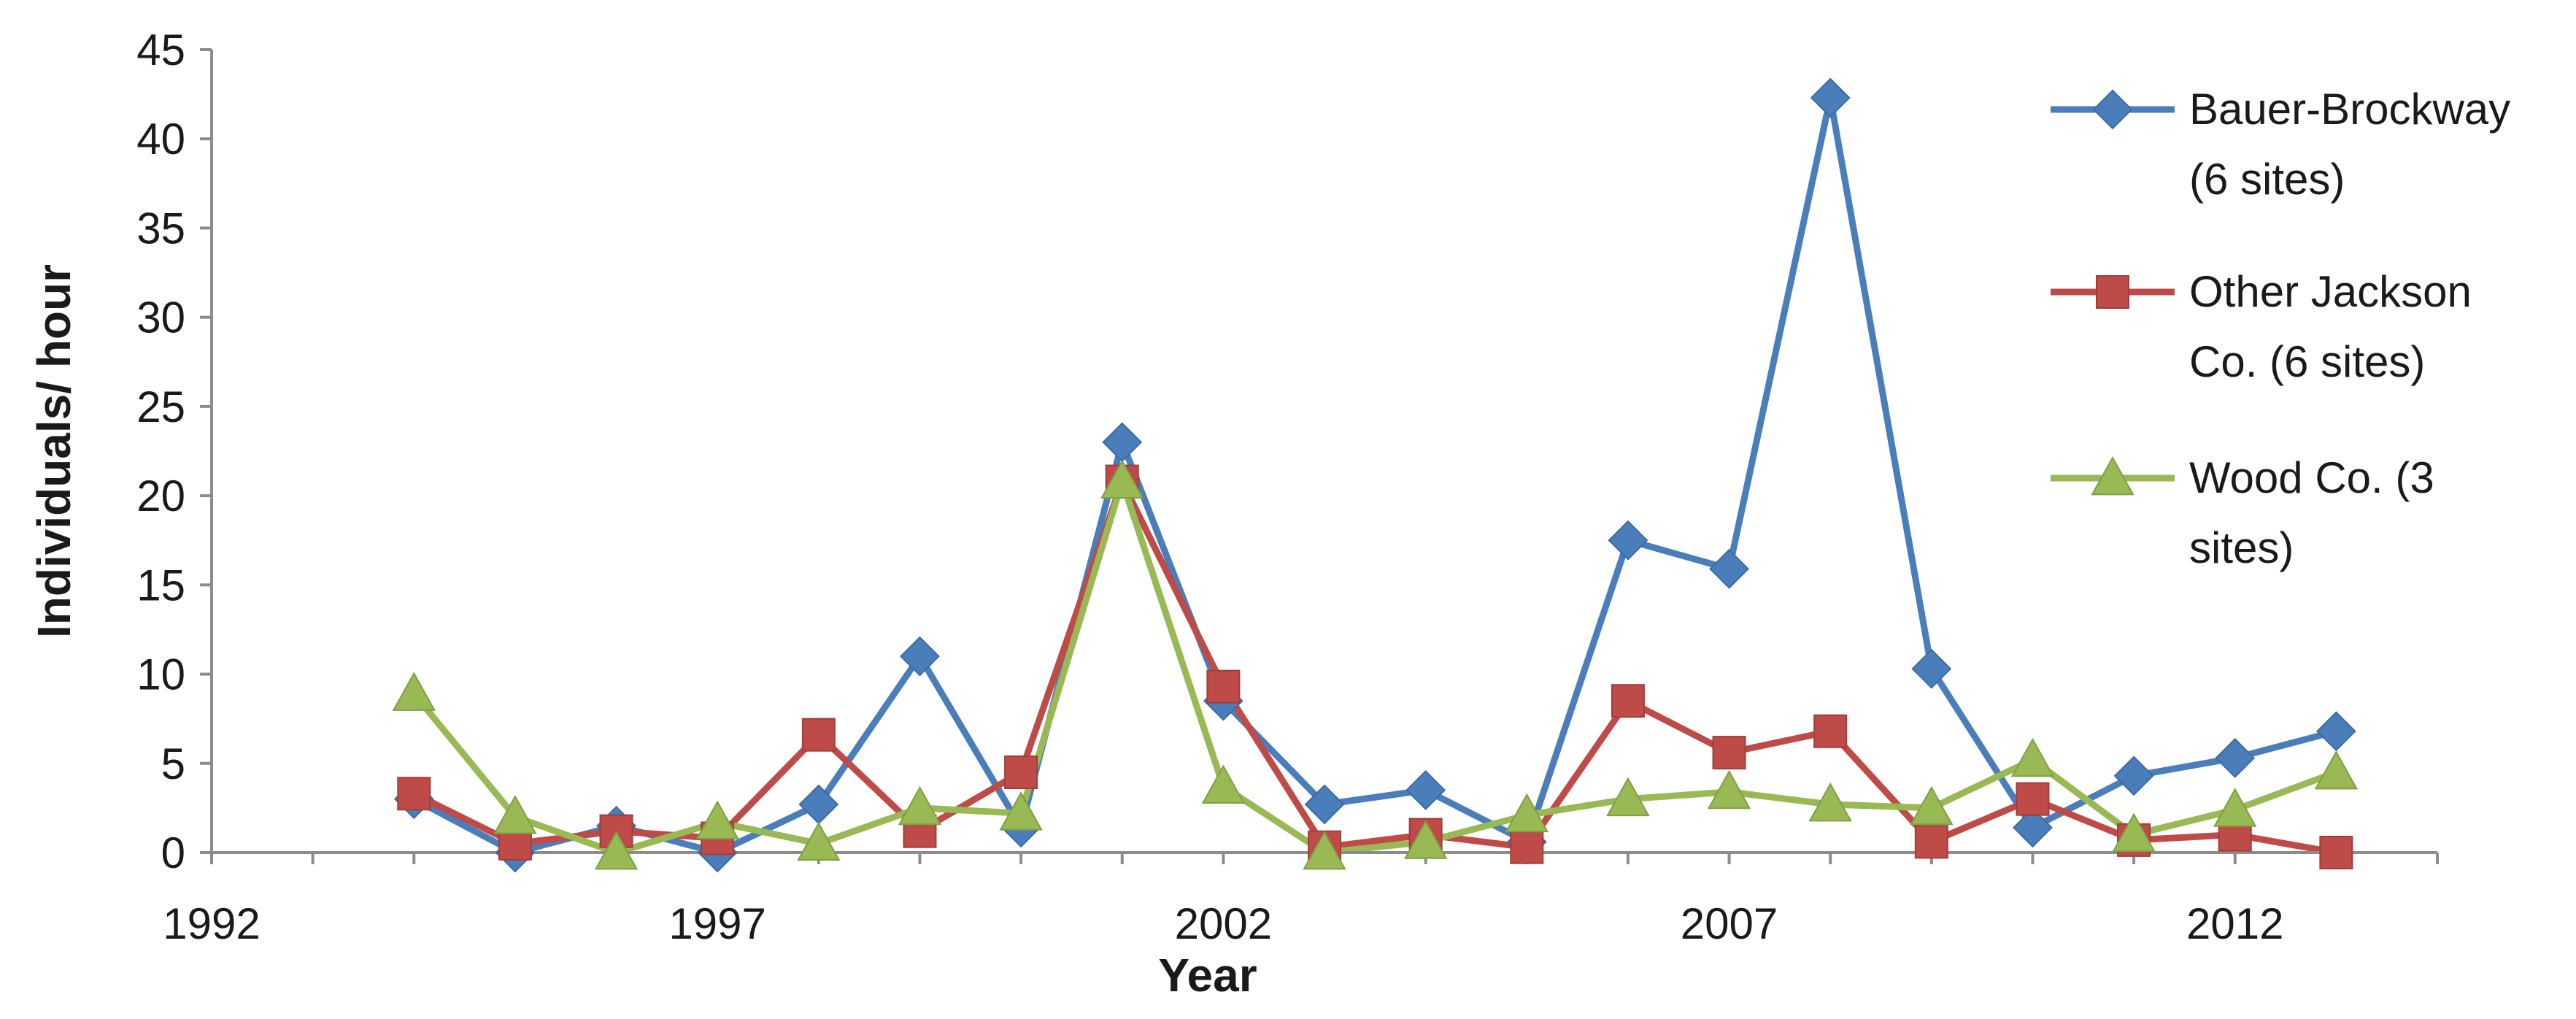 The image size is (2576, 1019). I want to click on legend-item-3: Wood Co. (3 sites), so click(2242, 513).